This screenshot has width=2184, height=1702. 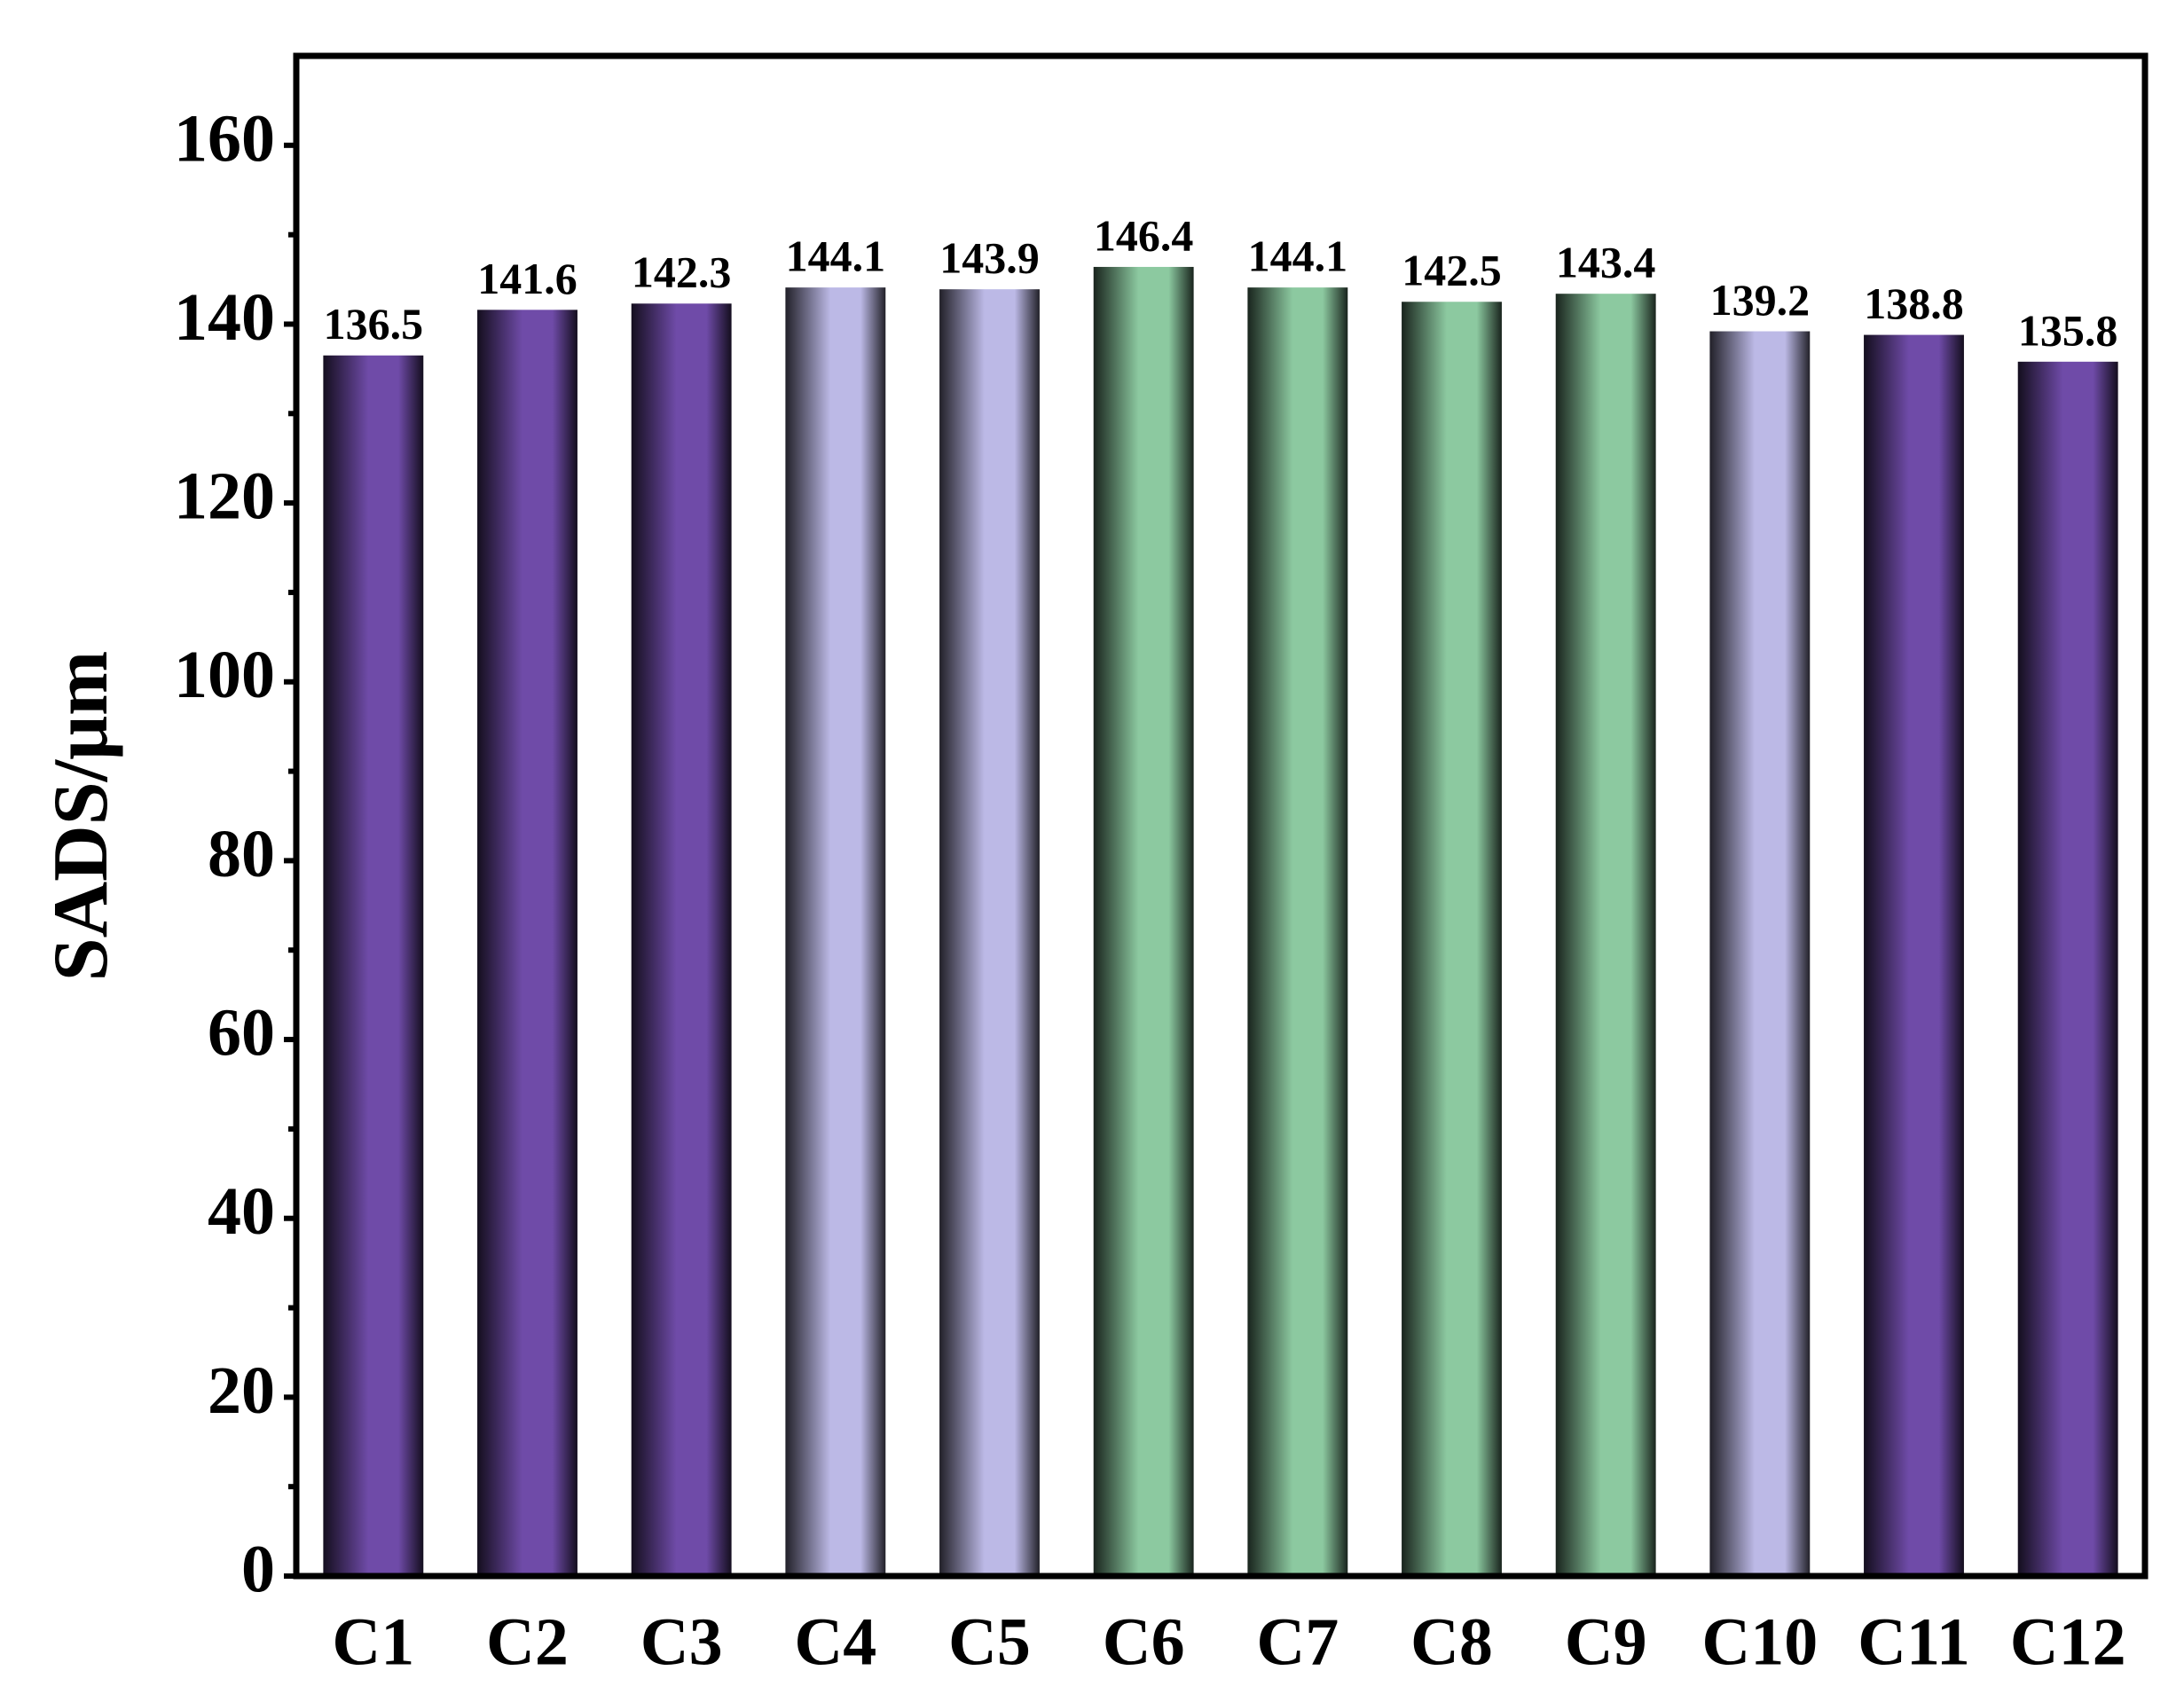 I want to click on x-tick-label: C5, so click(x=989, y=1641).